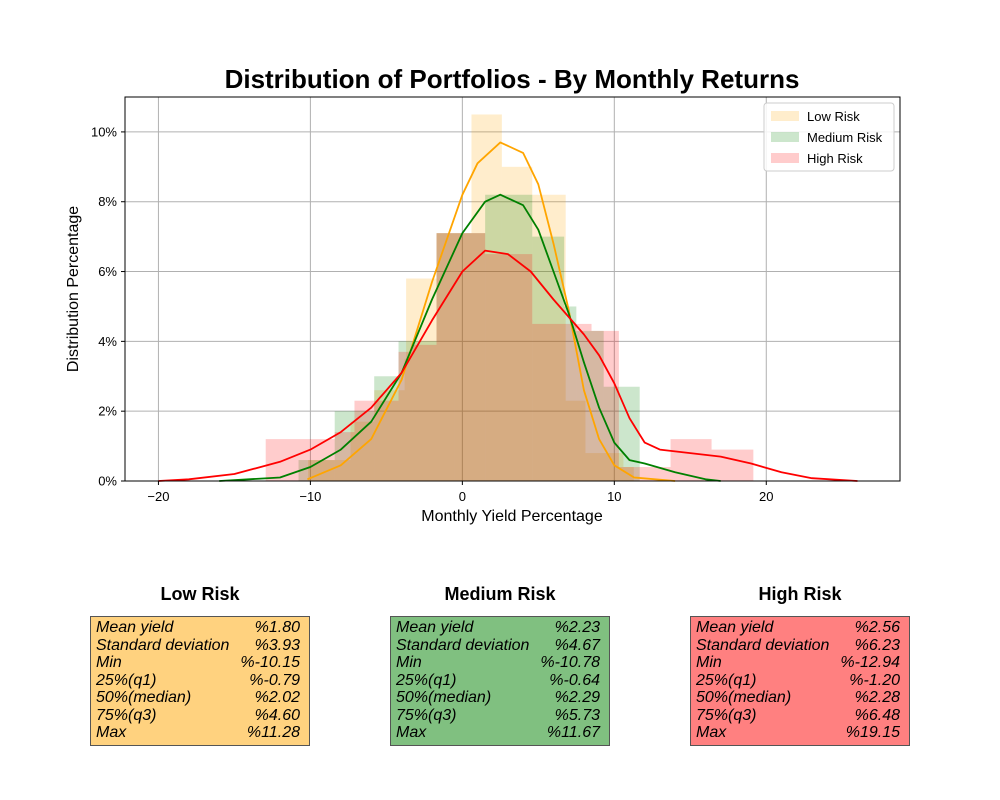  Describe the element at coordinates (107, 271) in the screenshot. I see `y-tick-label: 6%` at that location.